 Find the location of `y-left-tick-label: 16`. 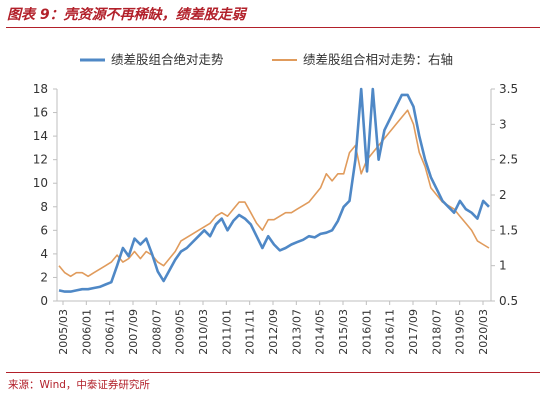

y-left-tick-label: 16 is located at coordinates (40, 113).